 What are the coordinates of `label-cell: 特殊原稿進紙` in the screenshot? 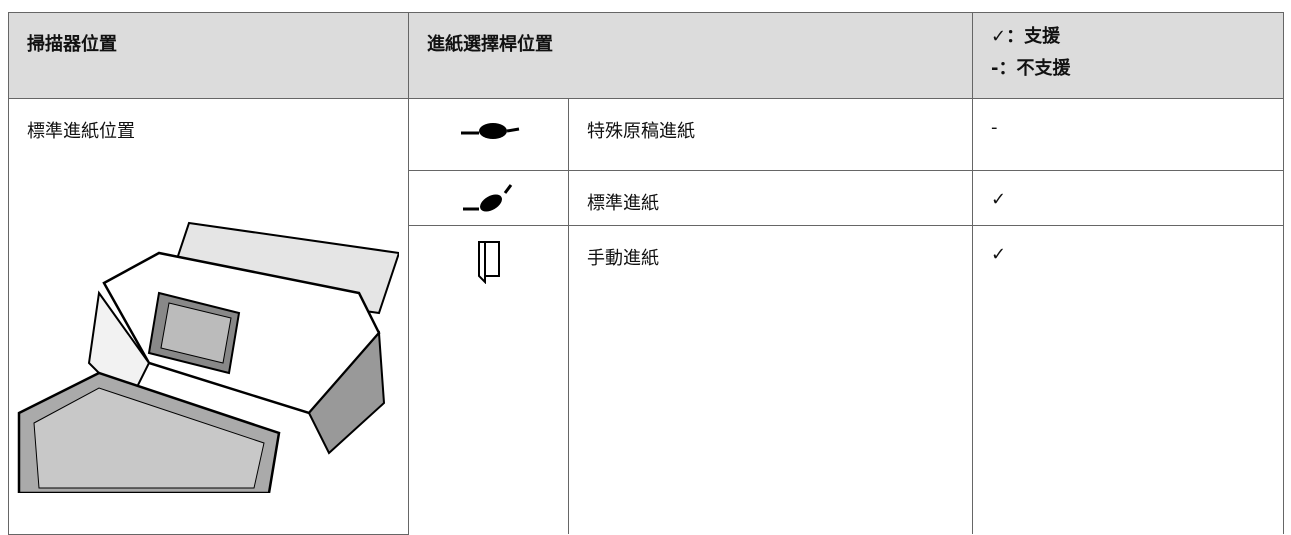 It's located at (770, 134).